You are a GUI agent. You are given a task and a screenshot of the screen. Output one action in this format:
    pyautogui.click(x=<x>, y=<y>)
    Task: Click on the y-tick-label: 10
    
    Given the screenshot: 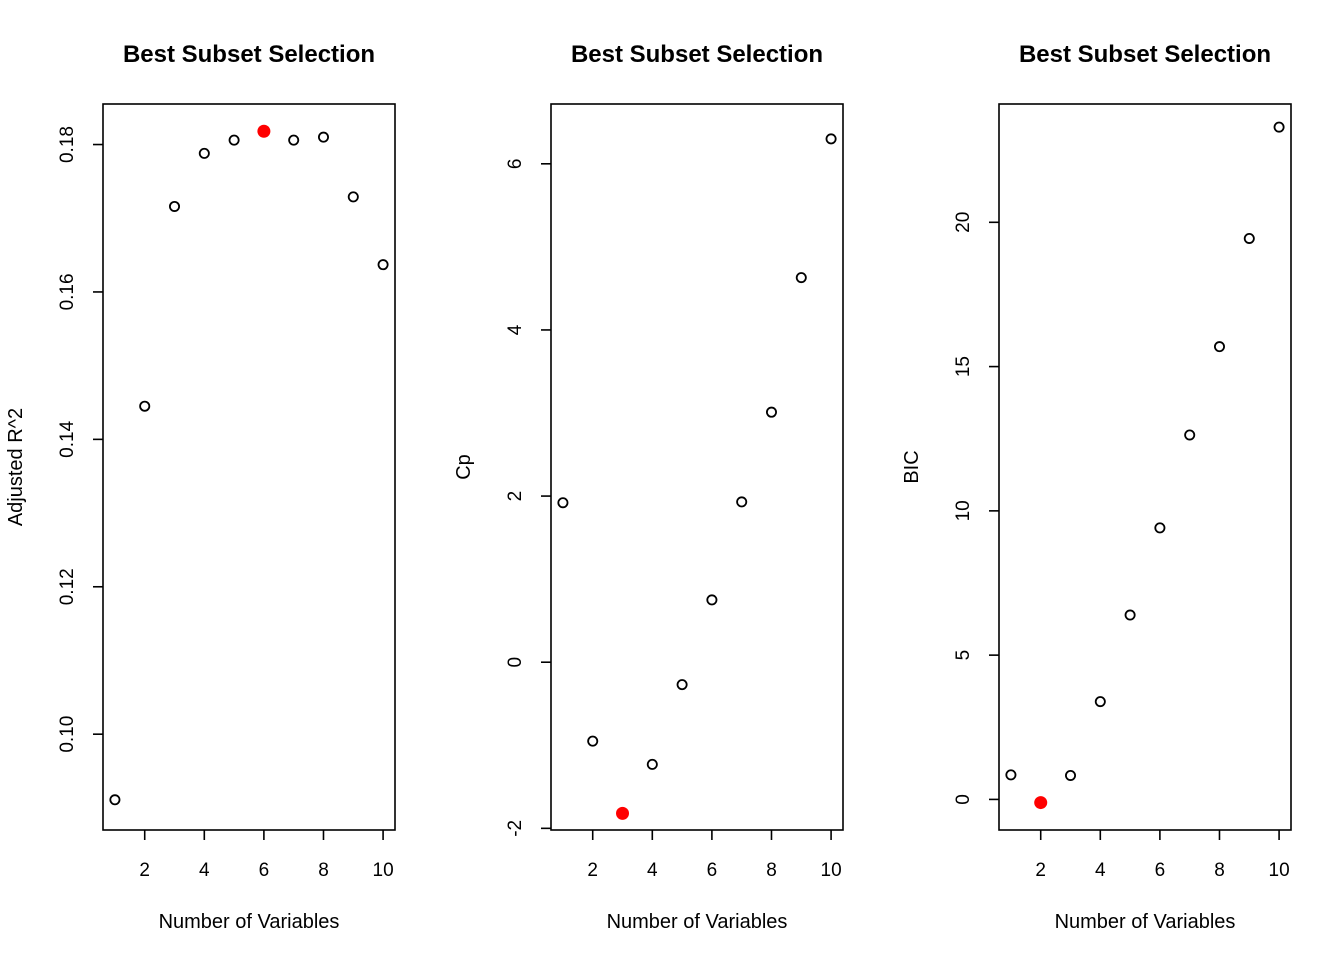 What is the action you would take?
    pyautogui.click(x=963, y=510)
    